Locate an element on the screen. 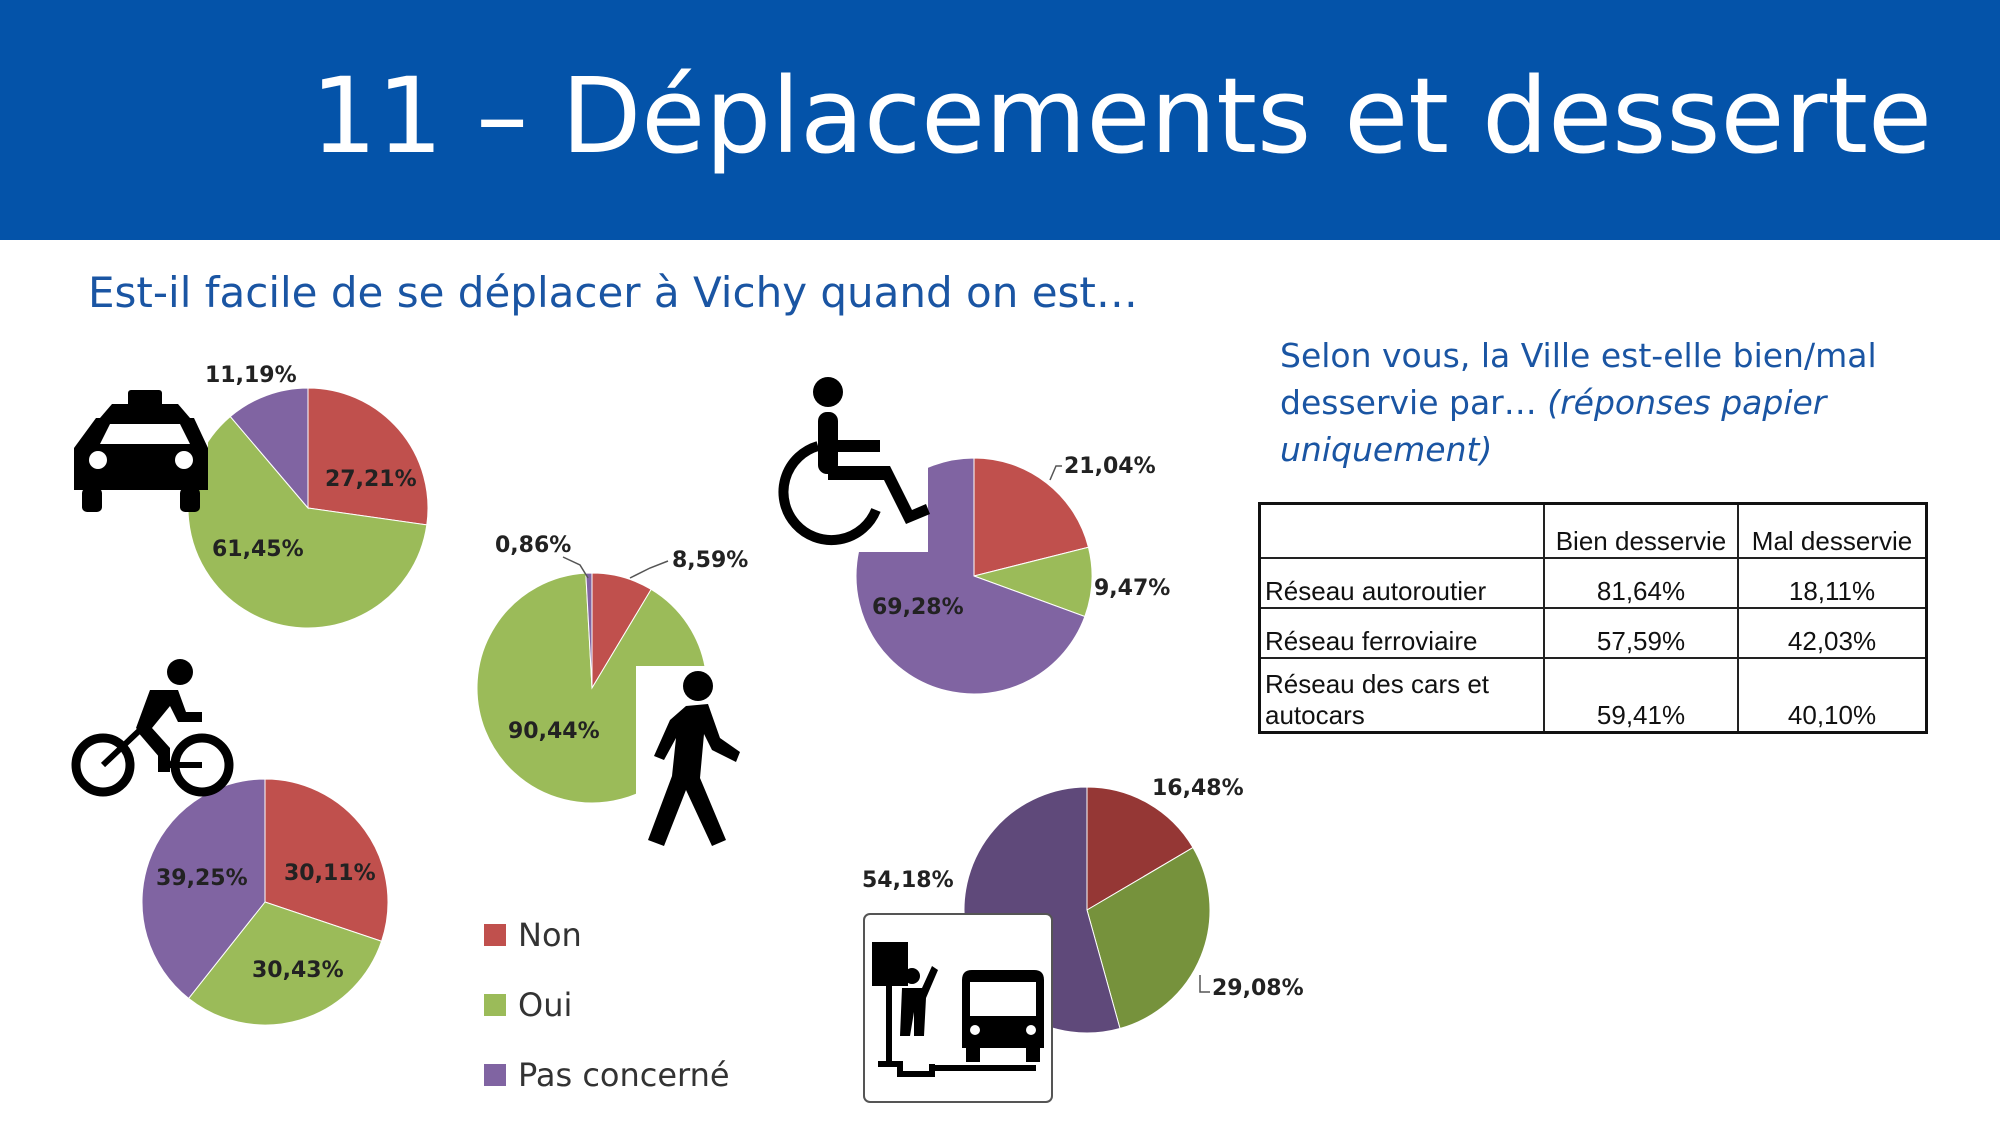  table-header-row: Bien desservie Mal desservie is located at coordinates (1593, 530).